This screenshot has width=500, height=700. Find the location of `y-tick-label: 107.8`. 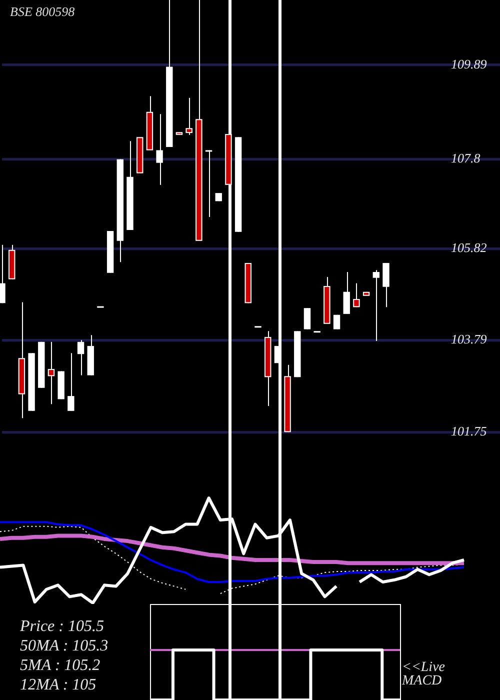

y-tick-label: 107.8 is located at coordinates (466, 158).